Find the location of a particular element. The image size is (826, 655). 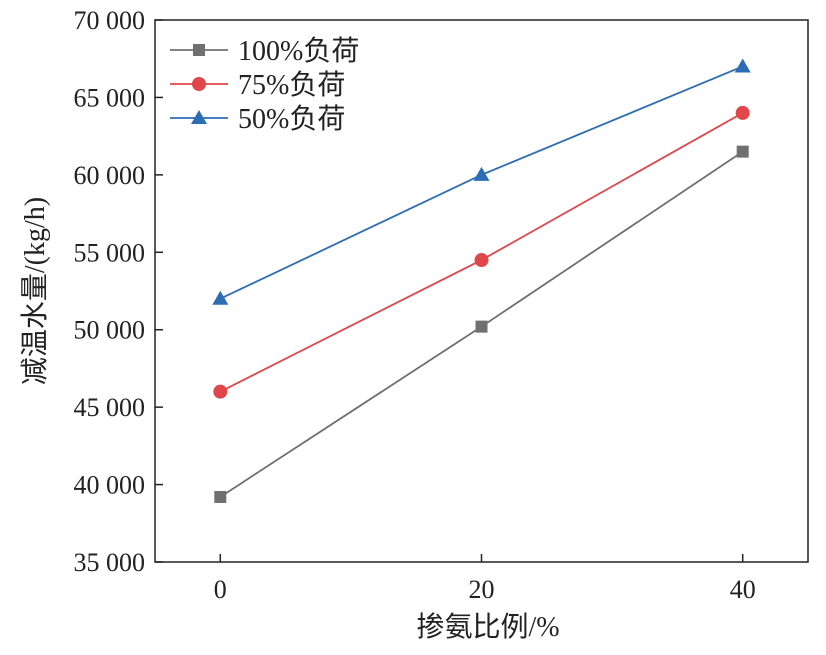

y-tick-label: 50 000 is located at coordinates (110, 330).